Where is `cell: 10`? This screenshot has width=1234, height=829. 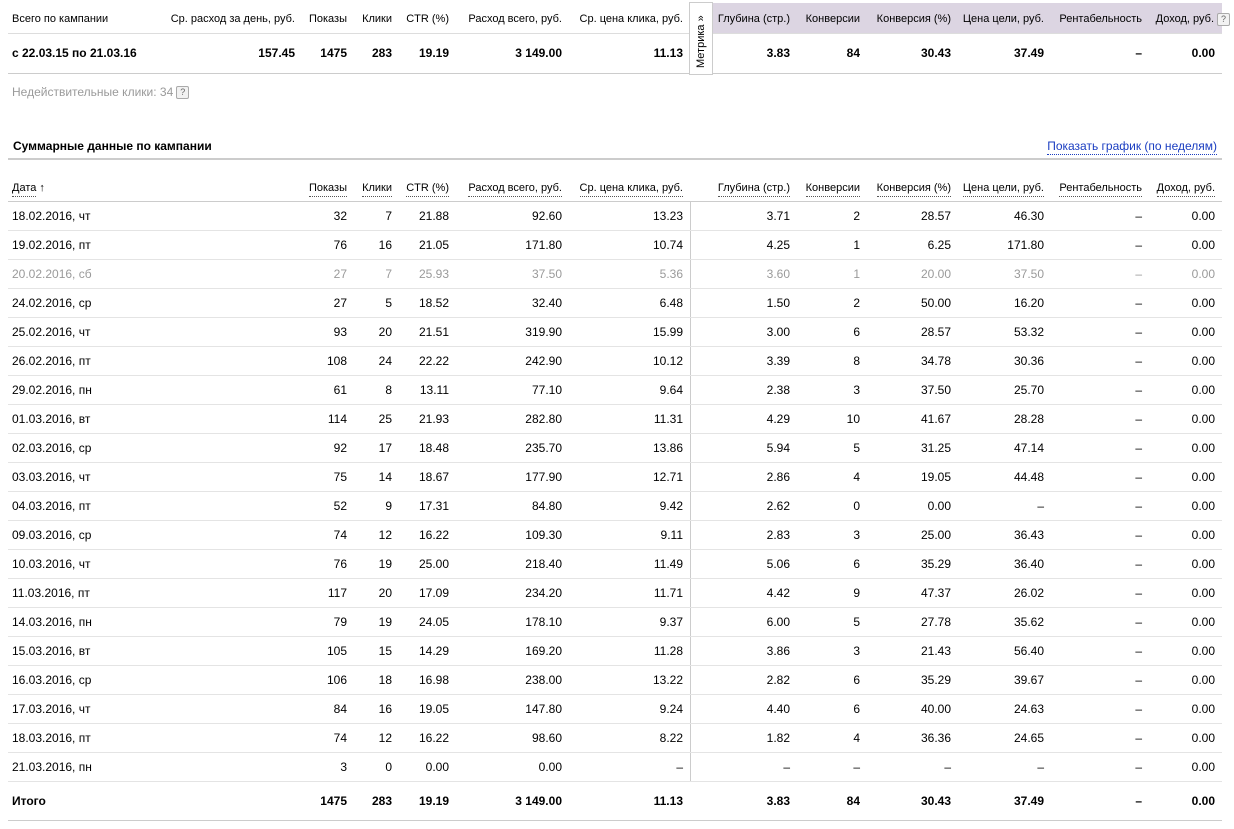 cell: 10 is located at coordinates (853, 419).